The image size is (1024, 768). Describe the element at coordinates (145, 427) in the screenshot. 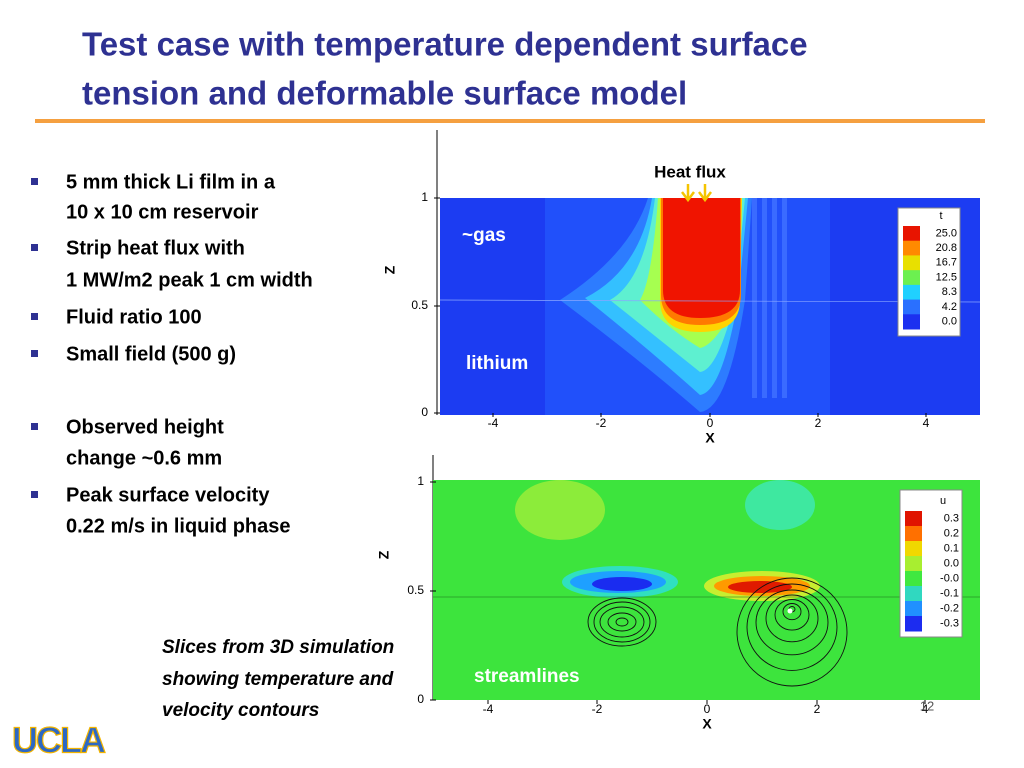

I see `bullet-text: Observed height` at that location.